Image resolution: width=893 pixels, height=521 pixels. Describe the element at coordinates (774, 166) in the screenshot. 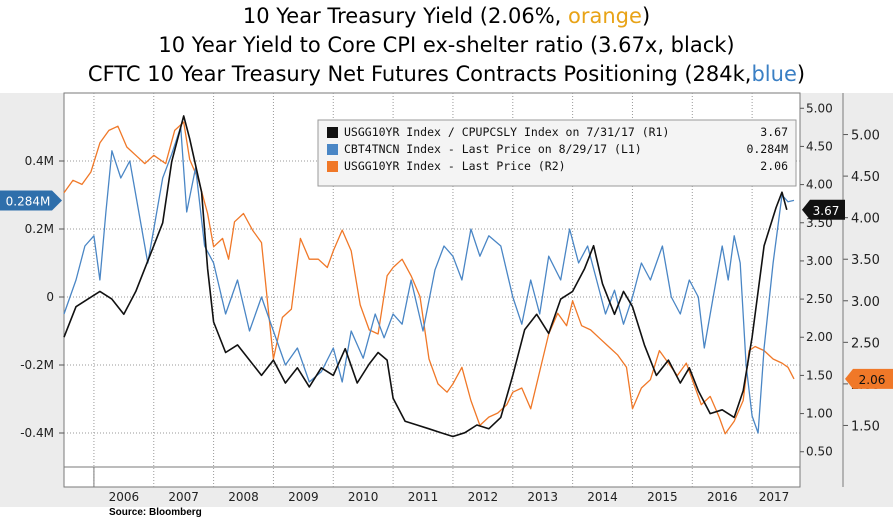

I see `legend-value-yield: 2.06` at that location.